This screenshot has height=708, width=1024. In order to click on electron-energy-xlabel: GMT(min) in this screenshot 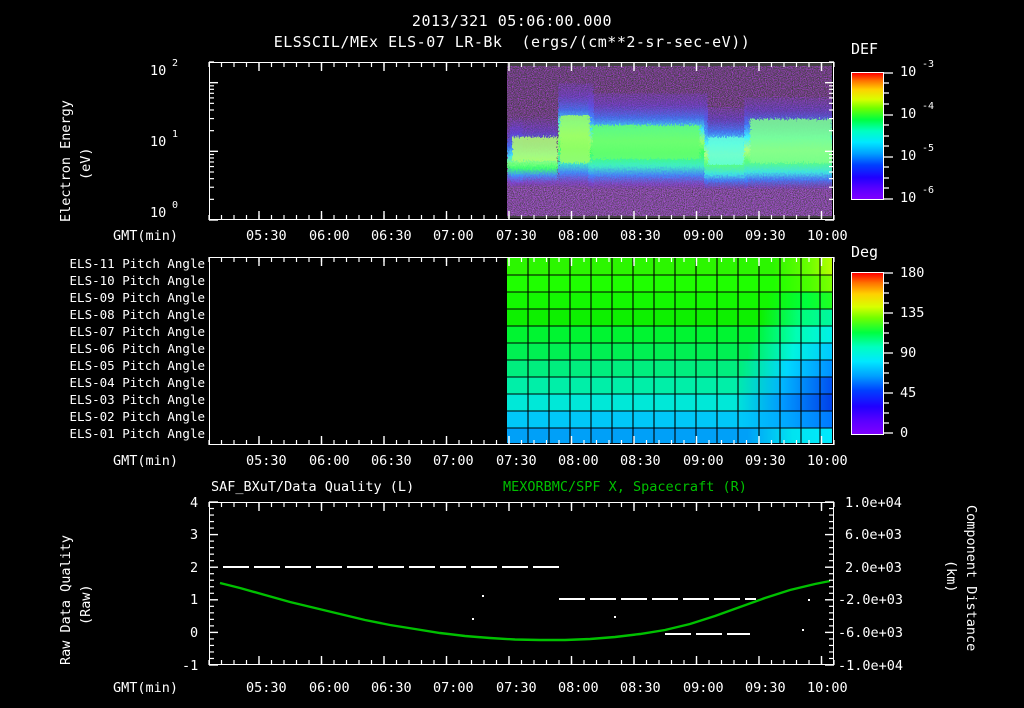, I will do `click(146, 236)`.